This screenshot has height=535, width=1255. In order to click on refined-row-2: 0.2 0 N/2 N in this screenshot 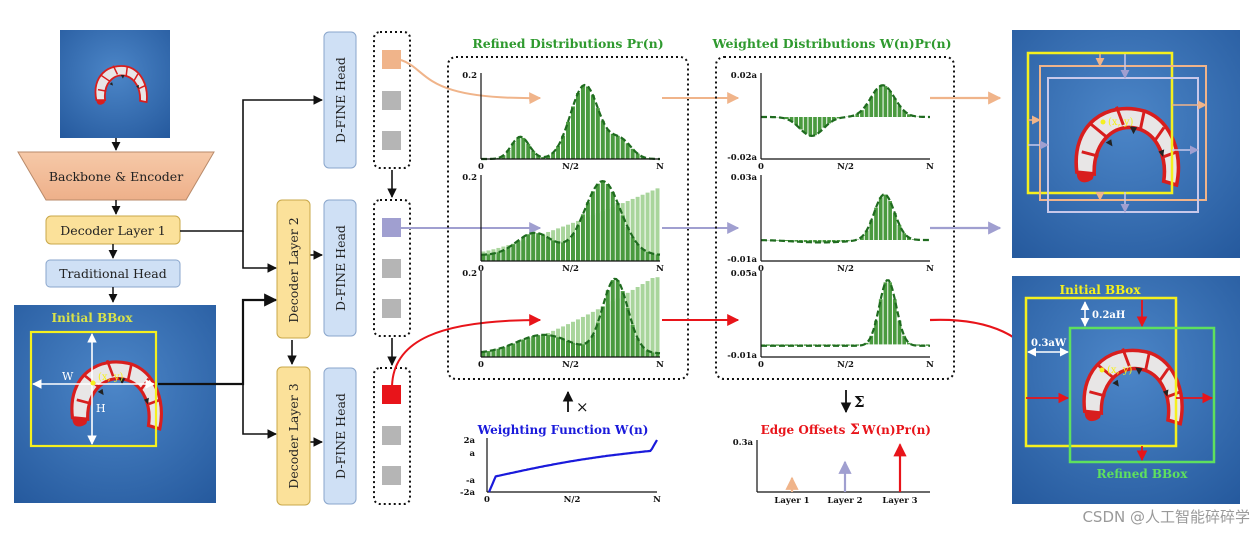, I will do `click(563, 223)`.